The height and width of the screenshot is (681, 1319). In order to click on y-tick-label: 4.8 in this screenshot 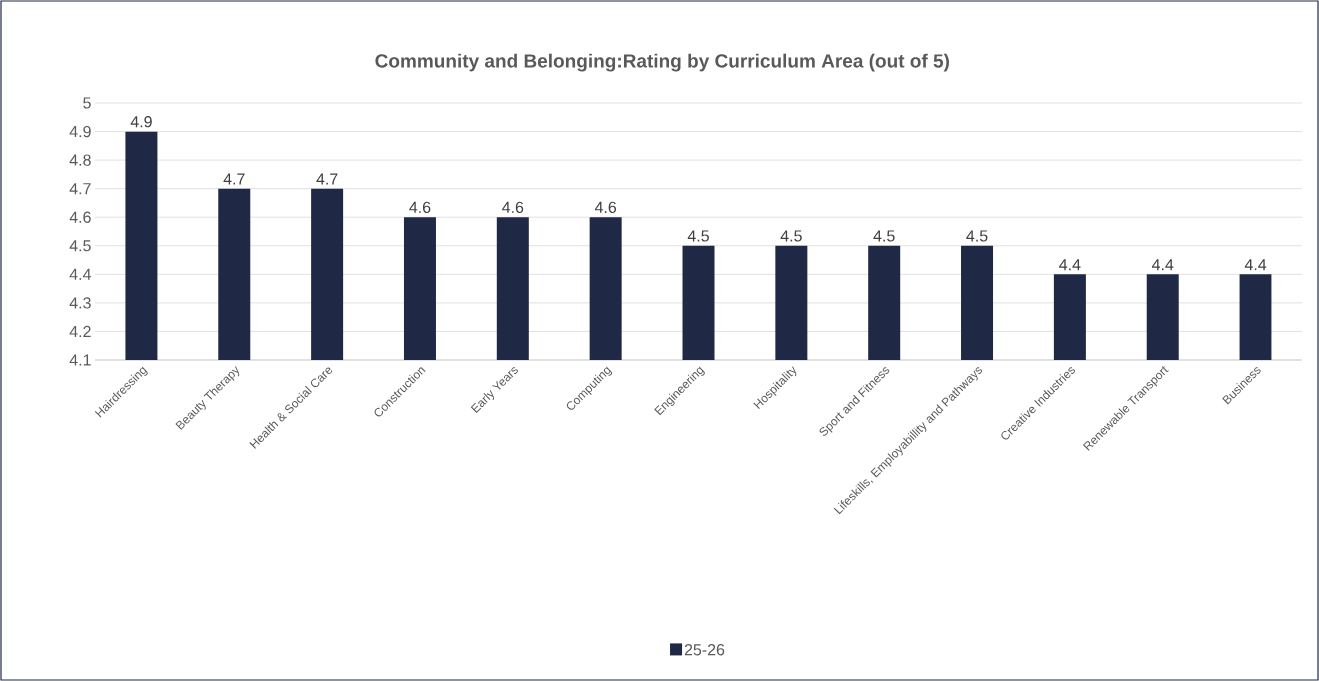, I will do `click(80, 160)`.